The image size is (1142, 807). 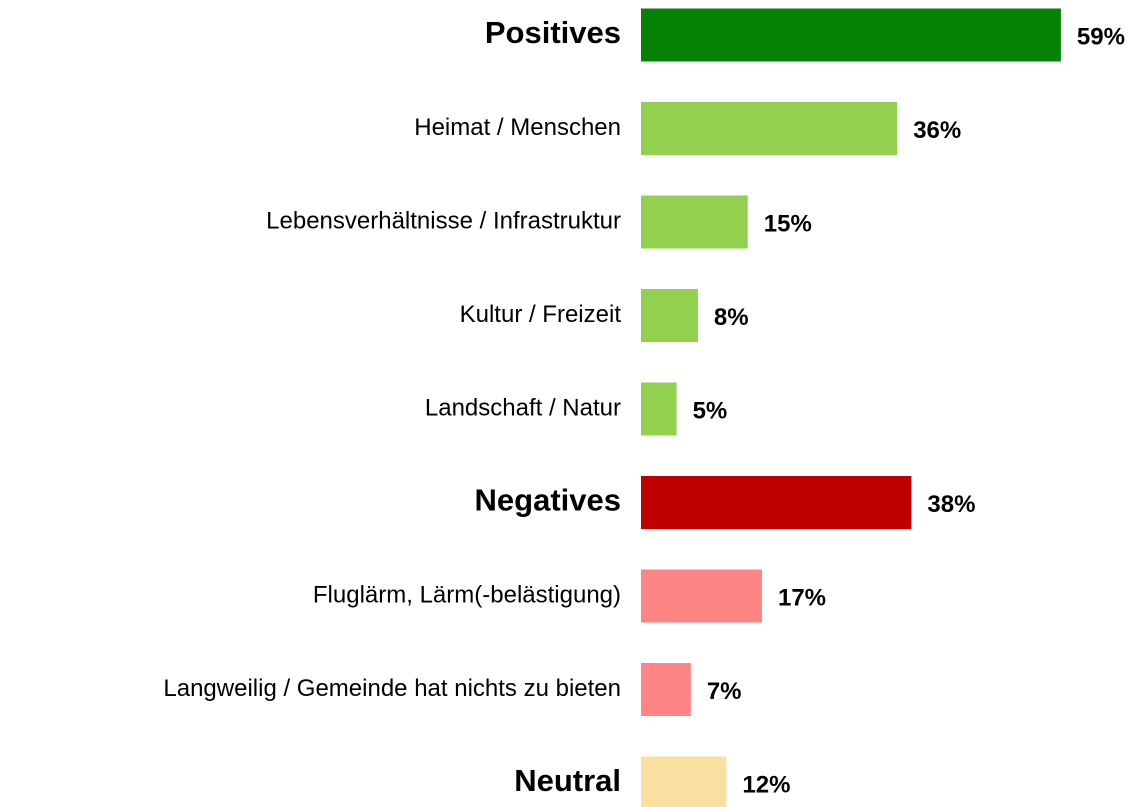 What do you see at coordinates (731, 317) in the screenshot?
I see `value-label: 8%` at bounding box center [731, 317].